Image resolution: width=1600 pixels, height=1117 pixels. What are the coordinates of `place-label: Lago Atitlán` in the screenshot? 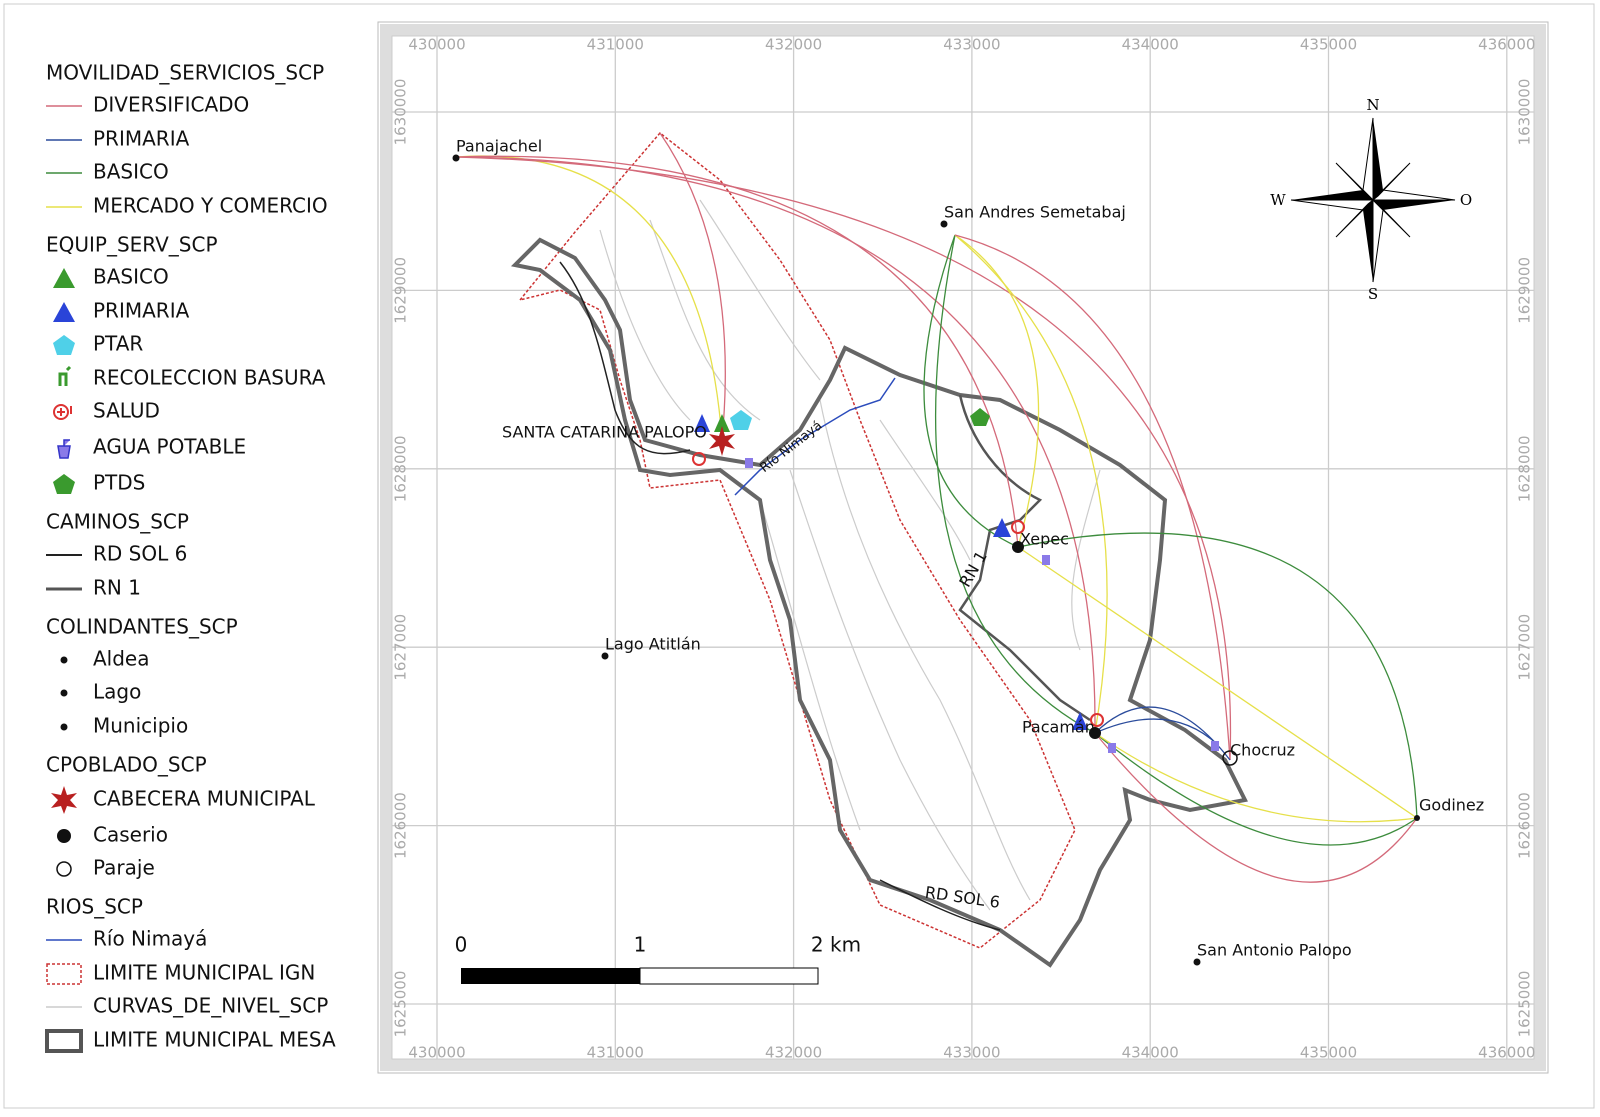 It's located at (653, 644).